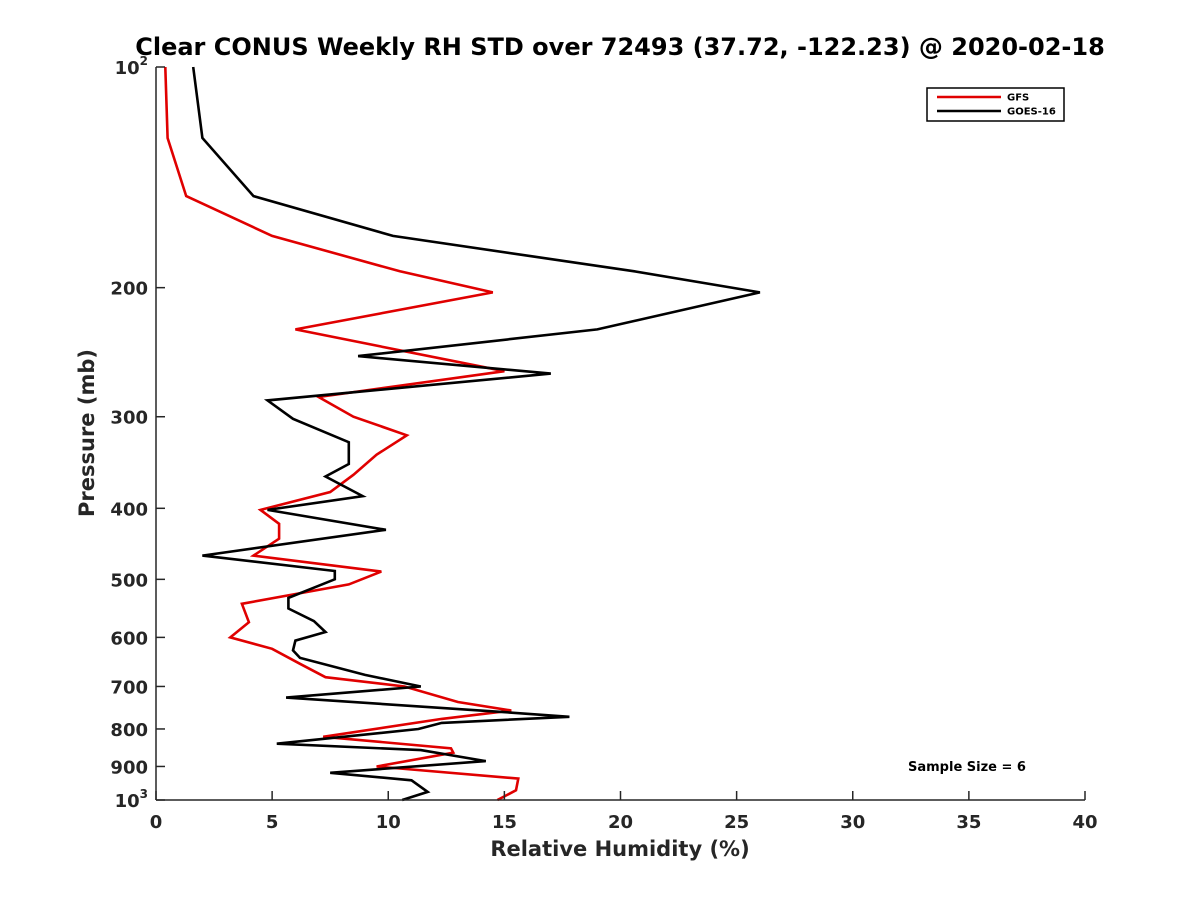 The width and height of the screenshot is (1200, 904). What do you see at coordinates (620, 822) in the screenshot?
I see `x-tick-label: 20` at bounding box center [620, 822].